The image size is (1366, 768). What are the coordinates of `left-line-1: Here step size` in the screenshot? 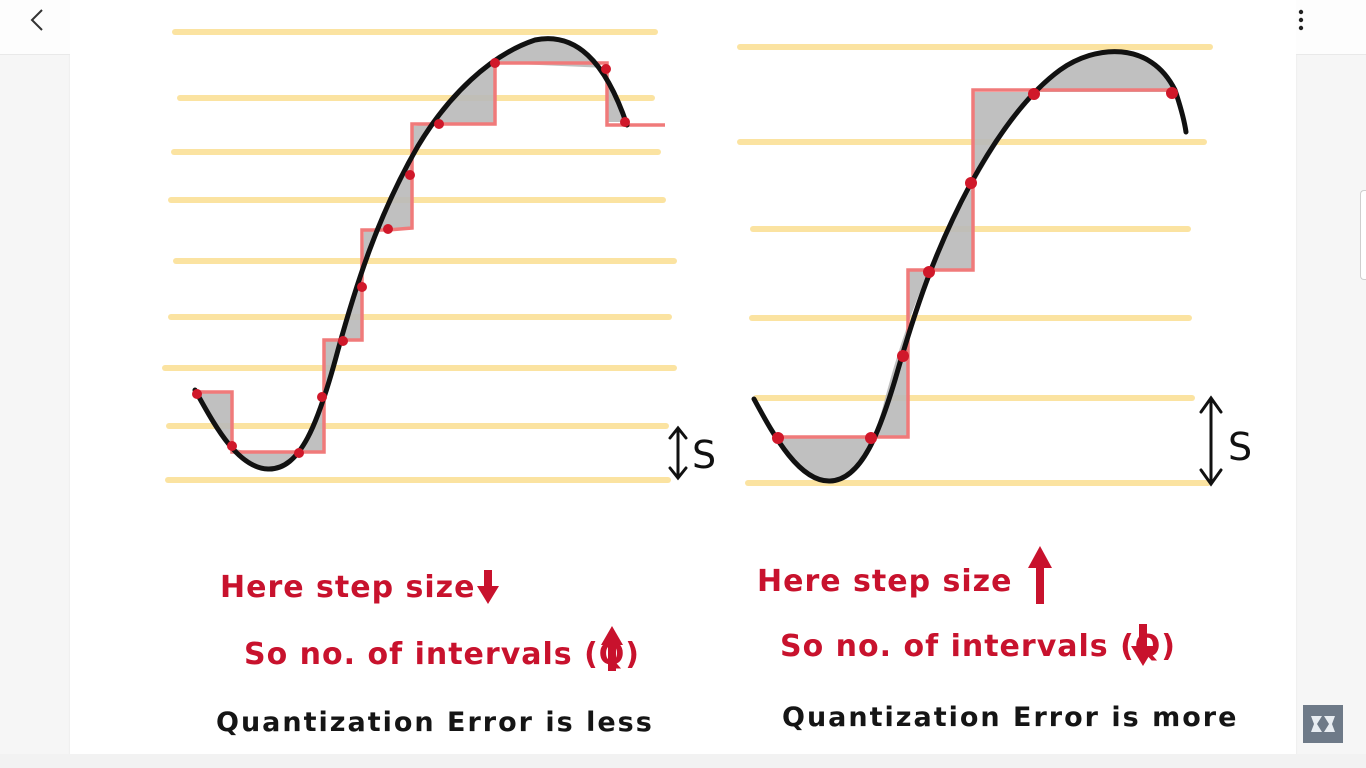 It's located at (347, 587).